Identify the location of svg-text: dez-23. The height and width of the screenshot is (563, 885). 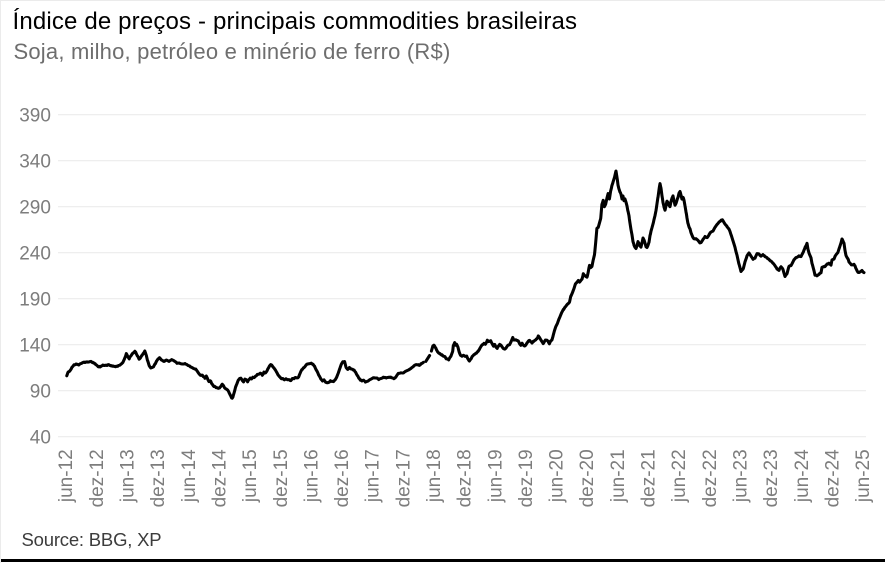
(771, 478).